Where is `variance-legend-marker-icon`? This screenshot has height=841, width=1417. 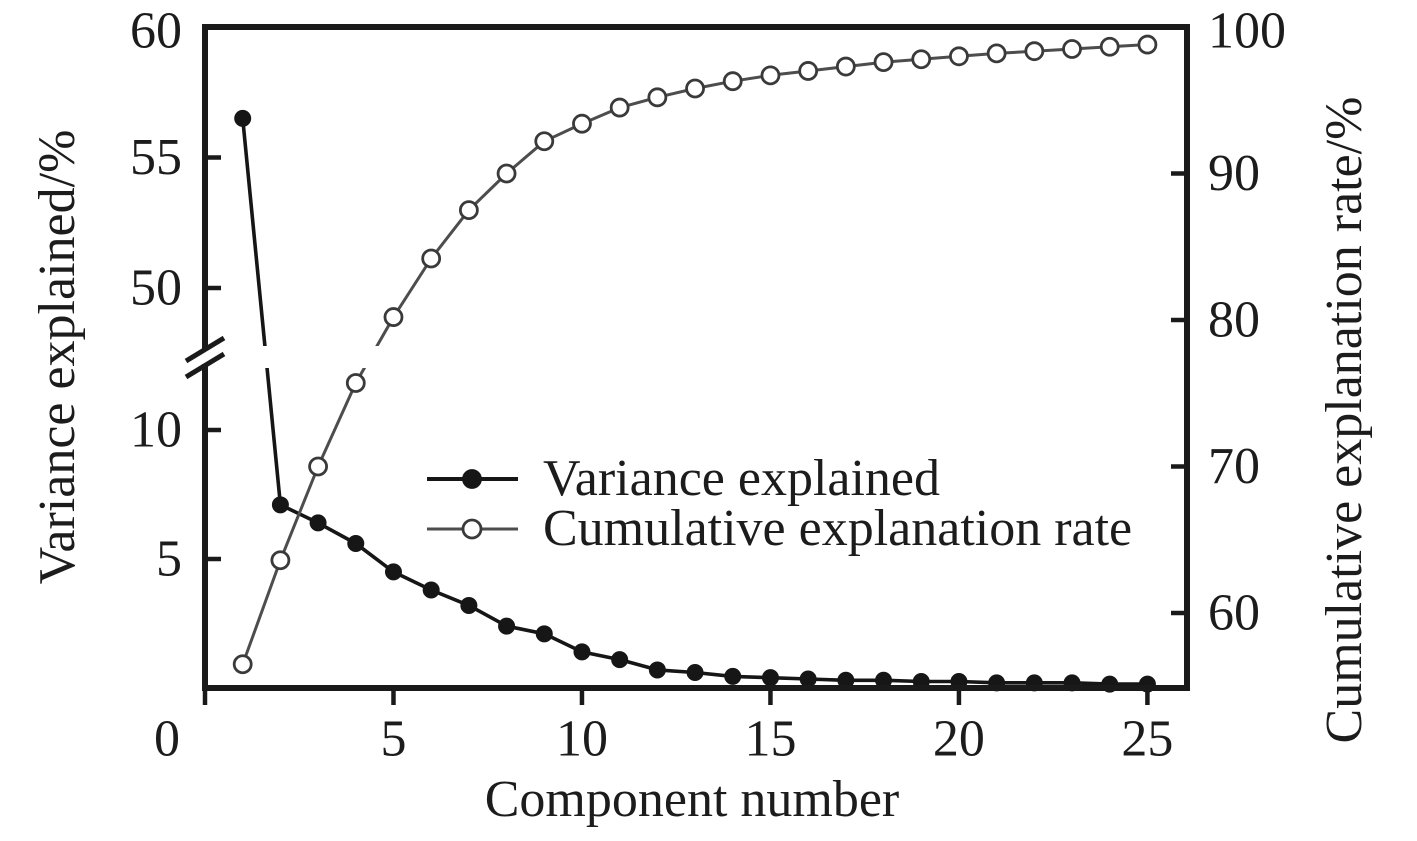 variance-legend-marker-icon is located at coordinates (472, 479).